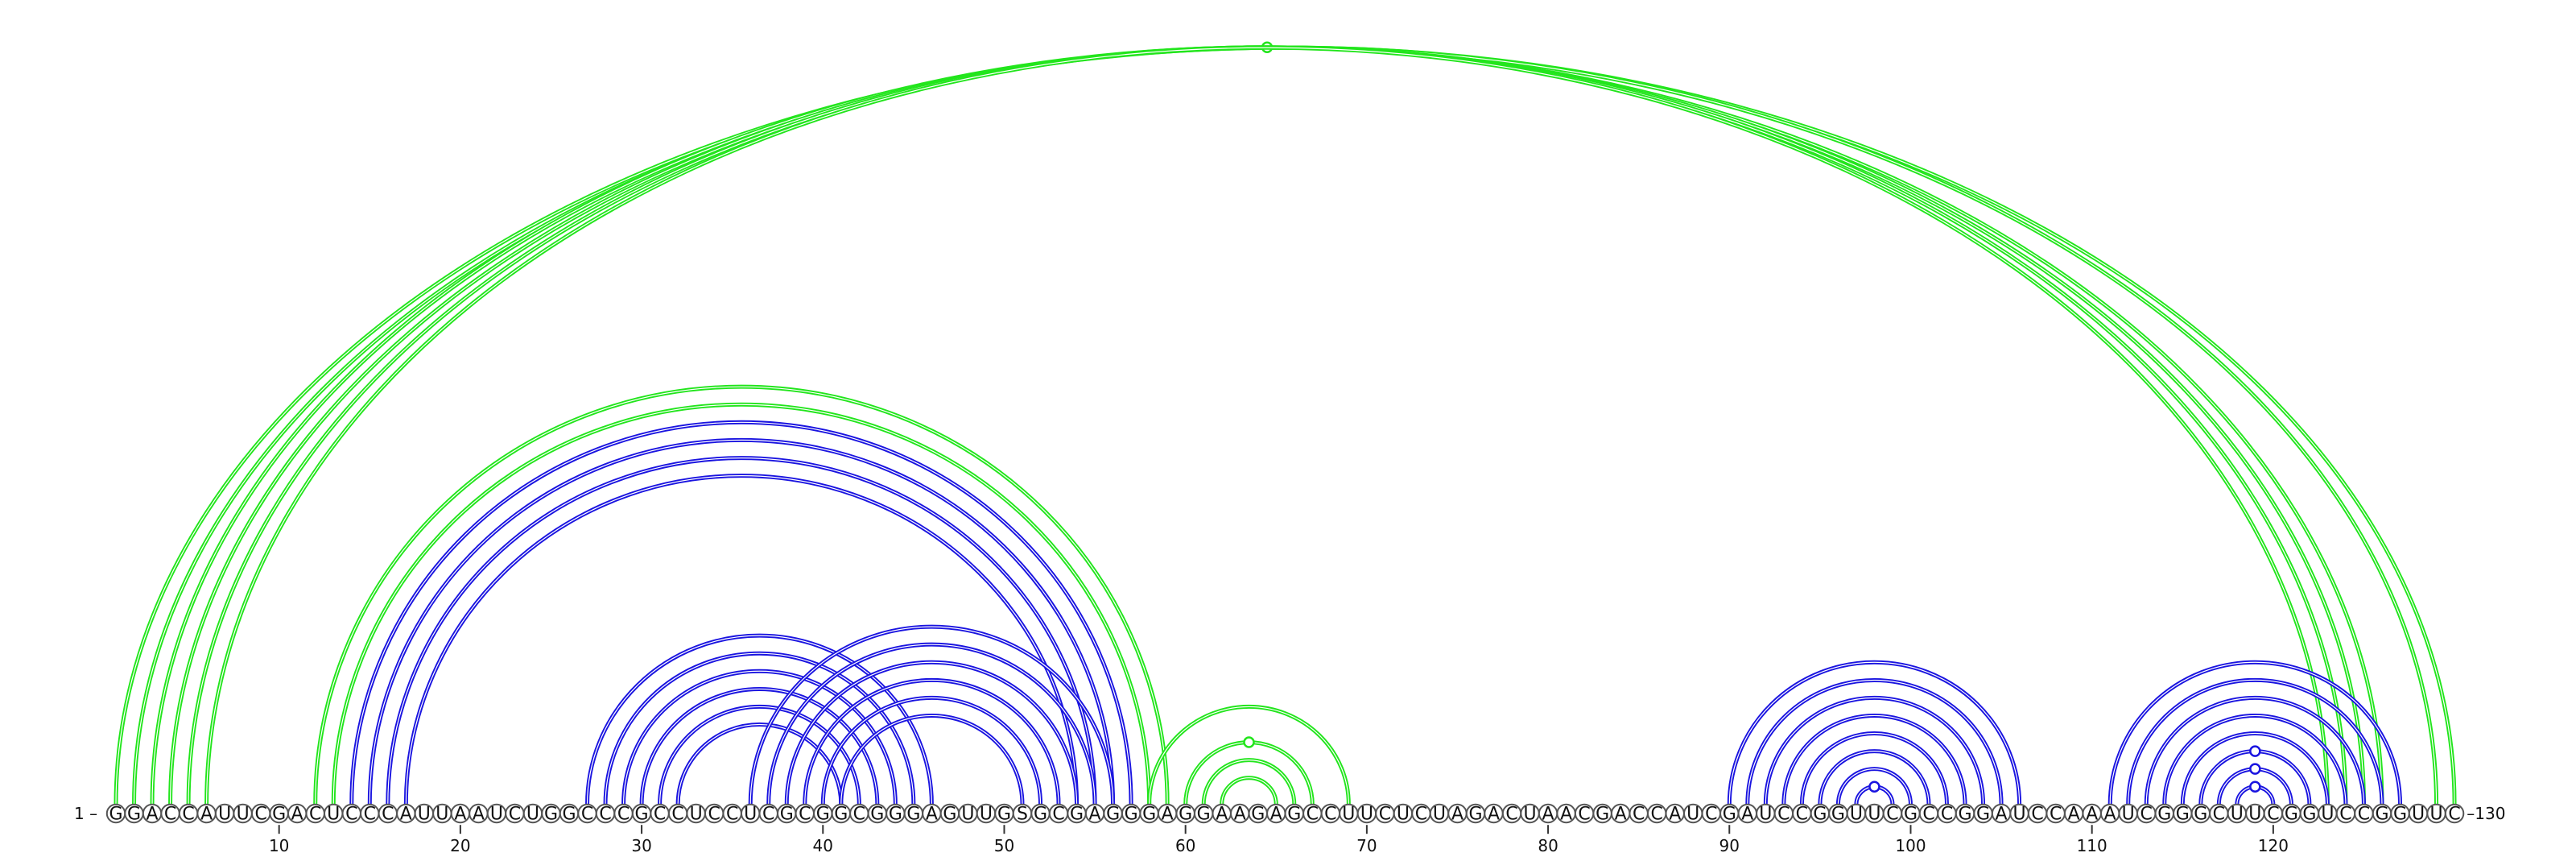 This screenshot has height=857, width=2576. I want to click on nucleotide-129: U, so click(2436, 814).